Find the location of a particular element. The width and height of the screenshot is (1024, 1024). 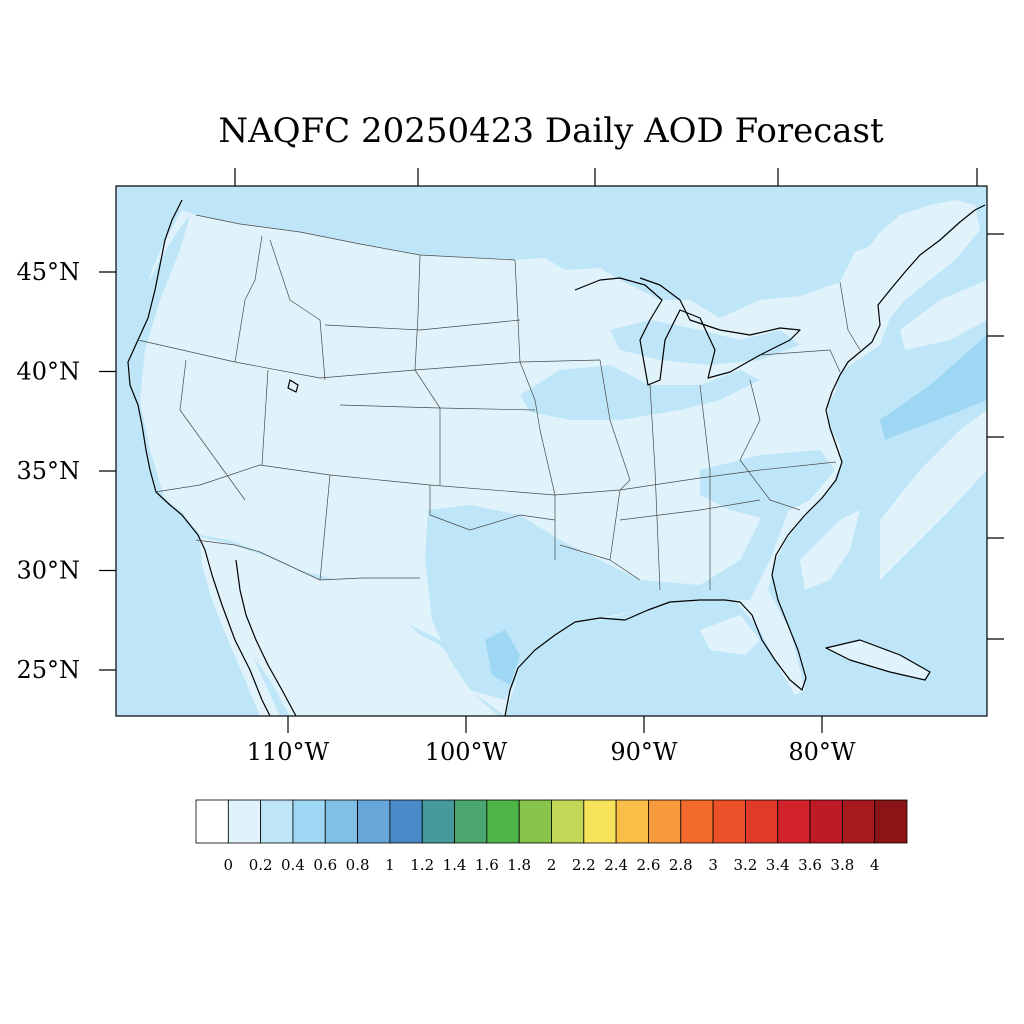

aod-region-southeast is located at coordinates (767, 485).